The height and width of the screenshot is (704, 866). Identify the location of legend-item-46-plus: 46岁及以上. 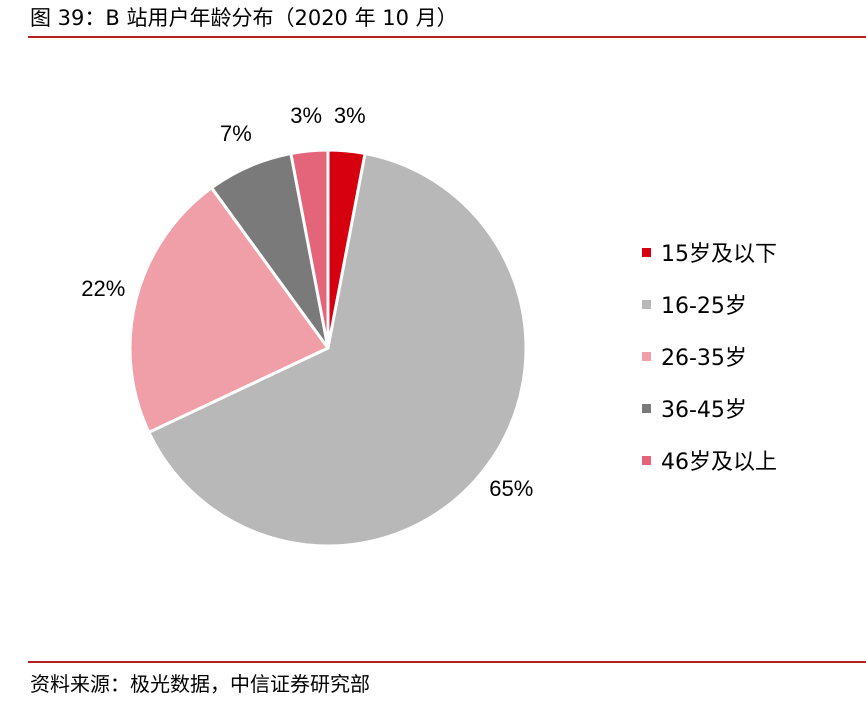
(709, 460).